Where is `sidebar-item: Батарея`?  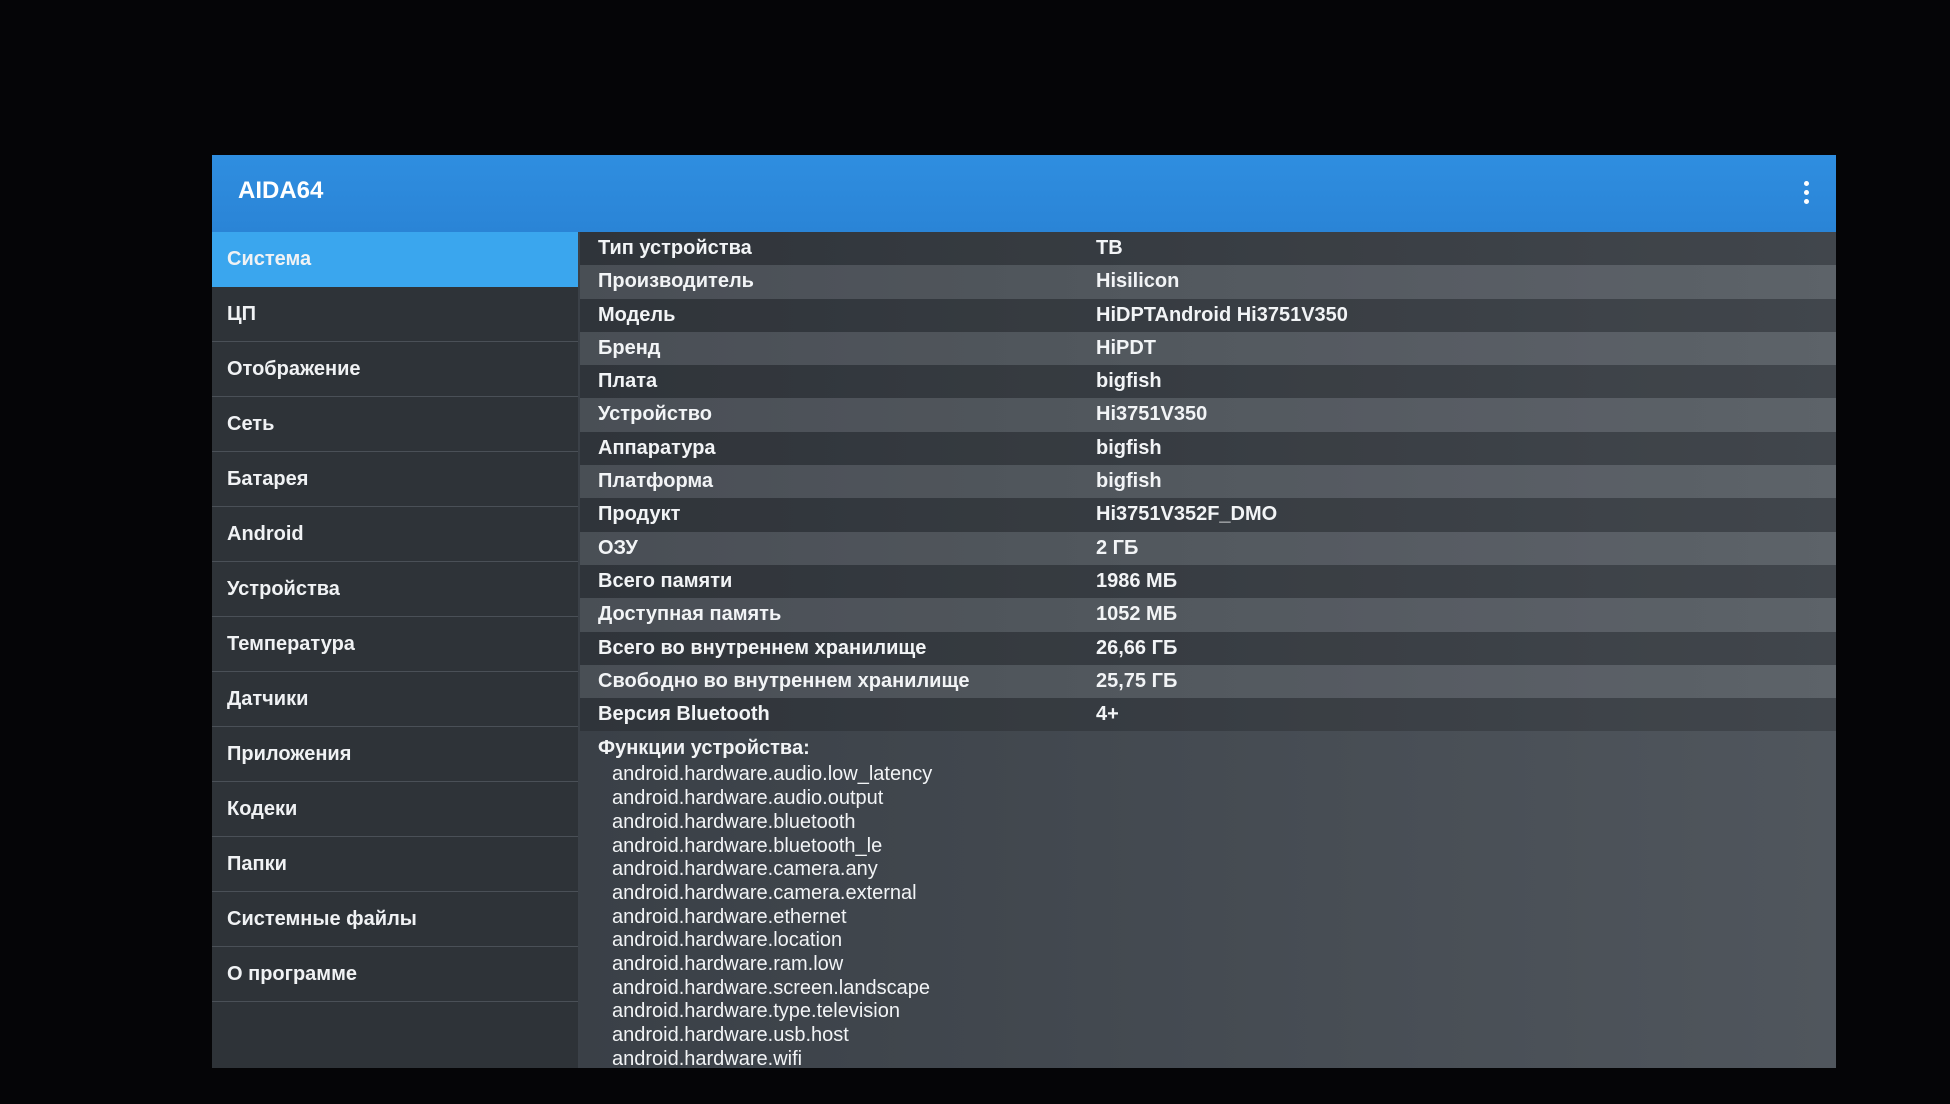 sidebar-item: Батарея is located at coordinates (395, 479).